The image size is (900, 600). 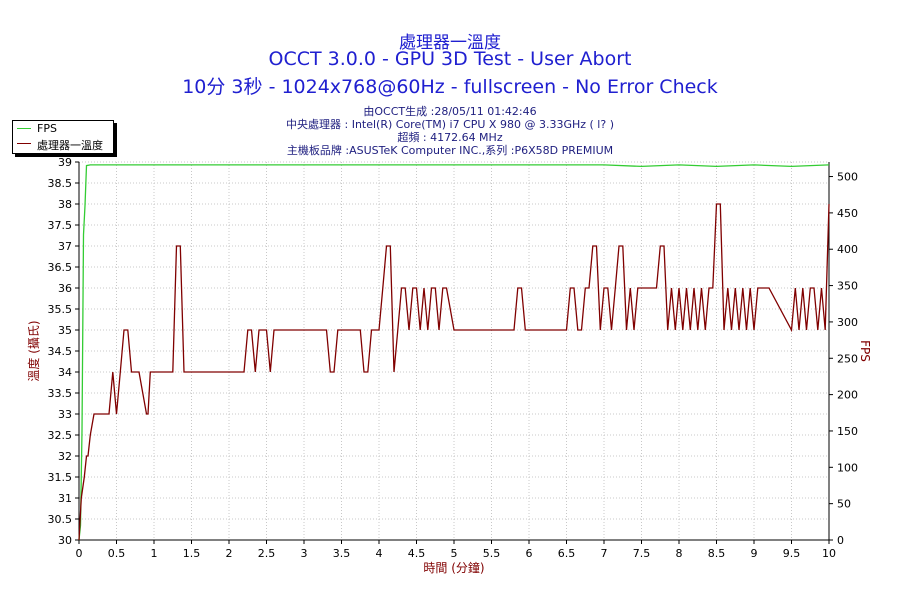 What do you see at coordinates (847, 395) in the screenshot?
I see `y-right-tick-label: 200` at bounding box center [847, 395].